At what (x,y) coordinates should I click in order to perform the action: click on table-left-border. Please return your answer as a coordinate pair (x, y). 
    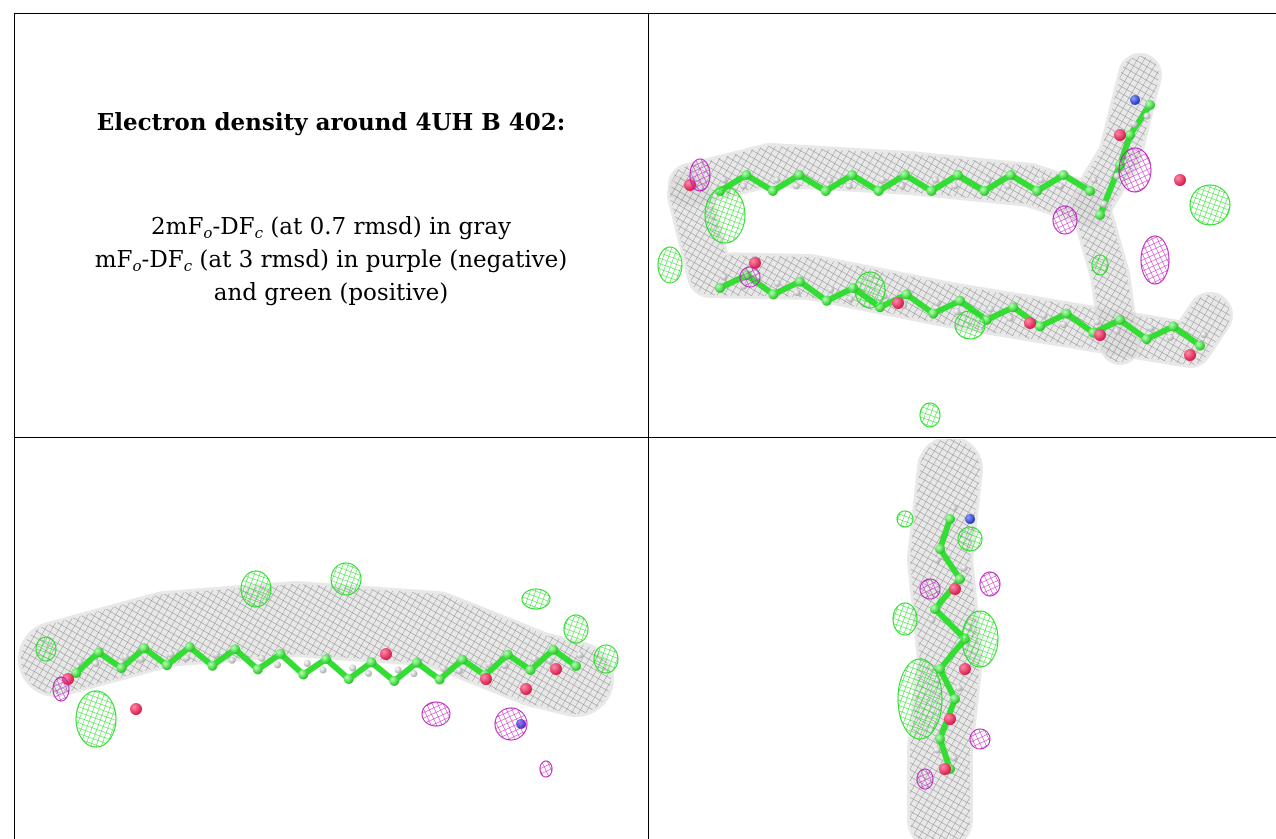
    Looking at the image, I should click on (14, 426).